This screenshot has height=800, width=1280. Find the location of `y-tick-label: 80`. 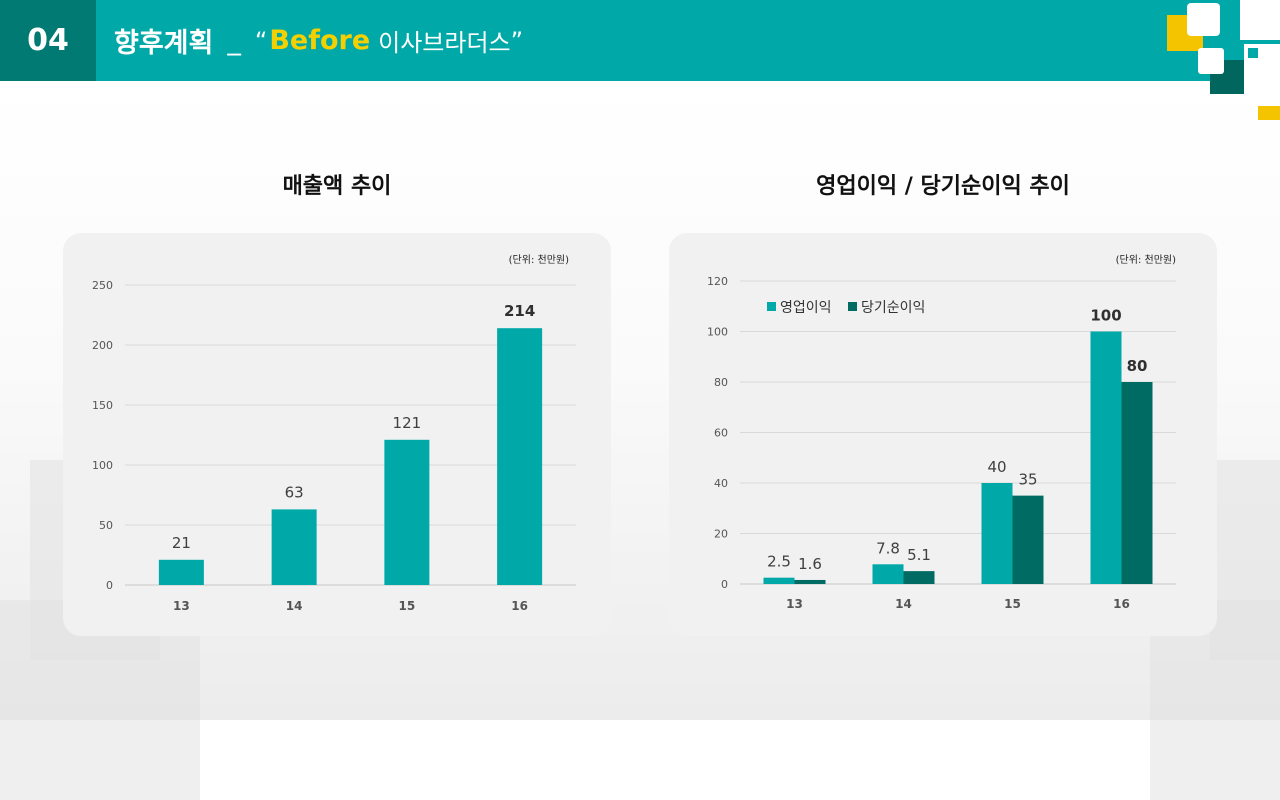

y-tick-label: 80 is located at coordinates (721, 382).